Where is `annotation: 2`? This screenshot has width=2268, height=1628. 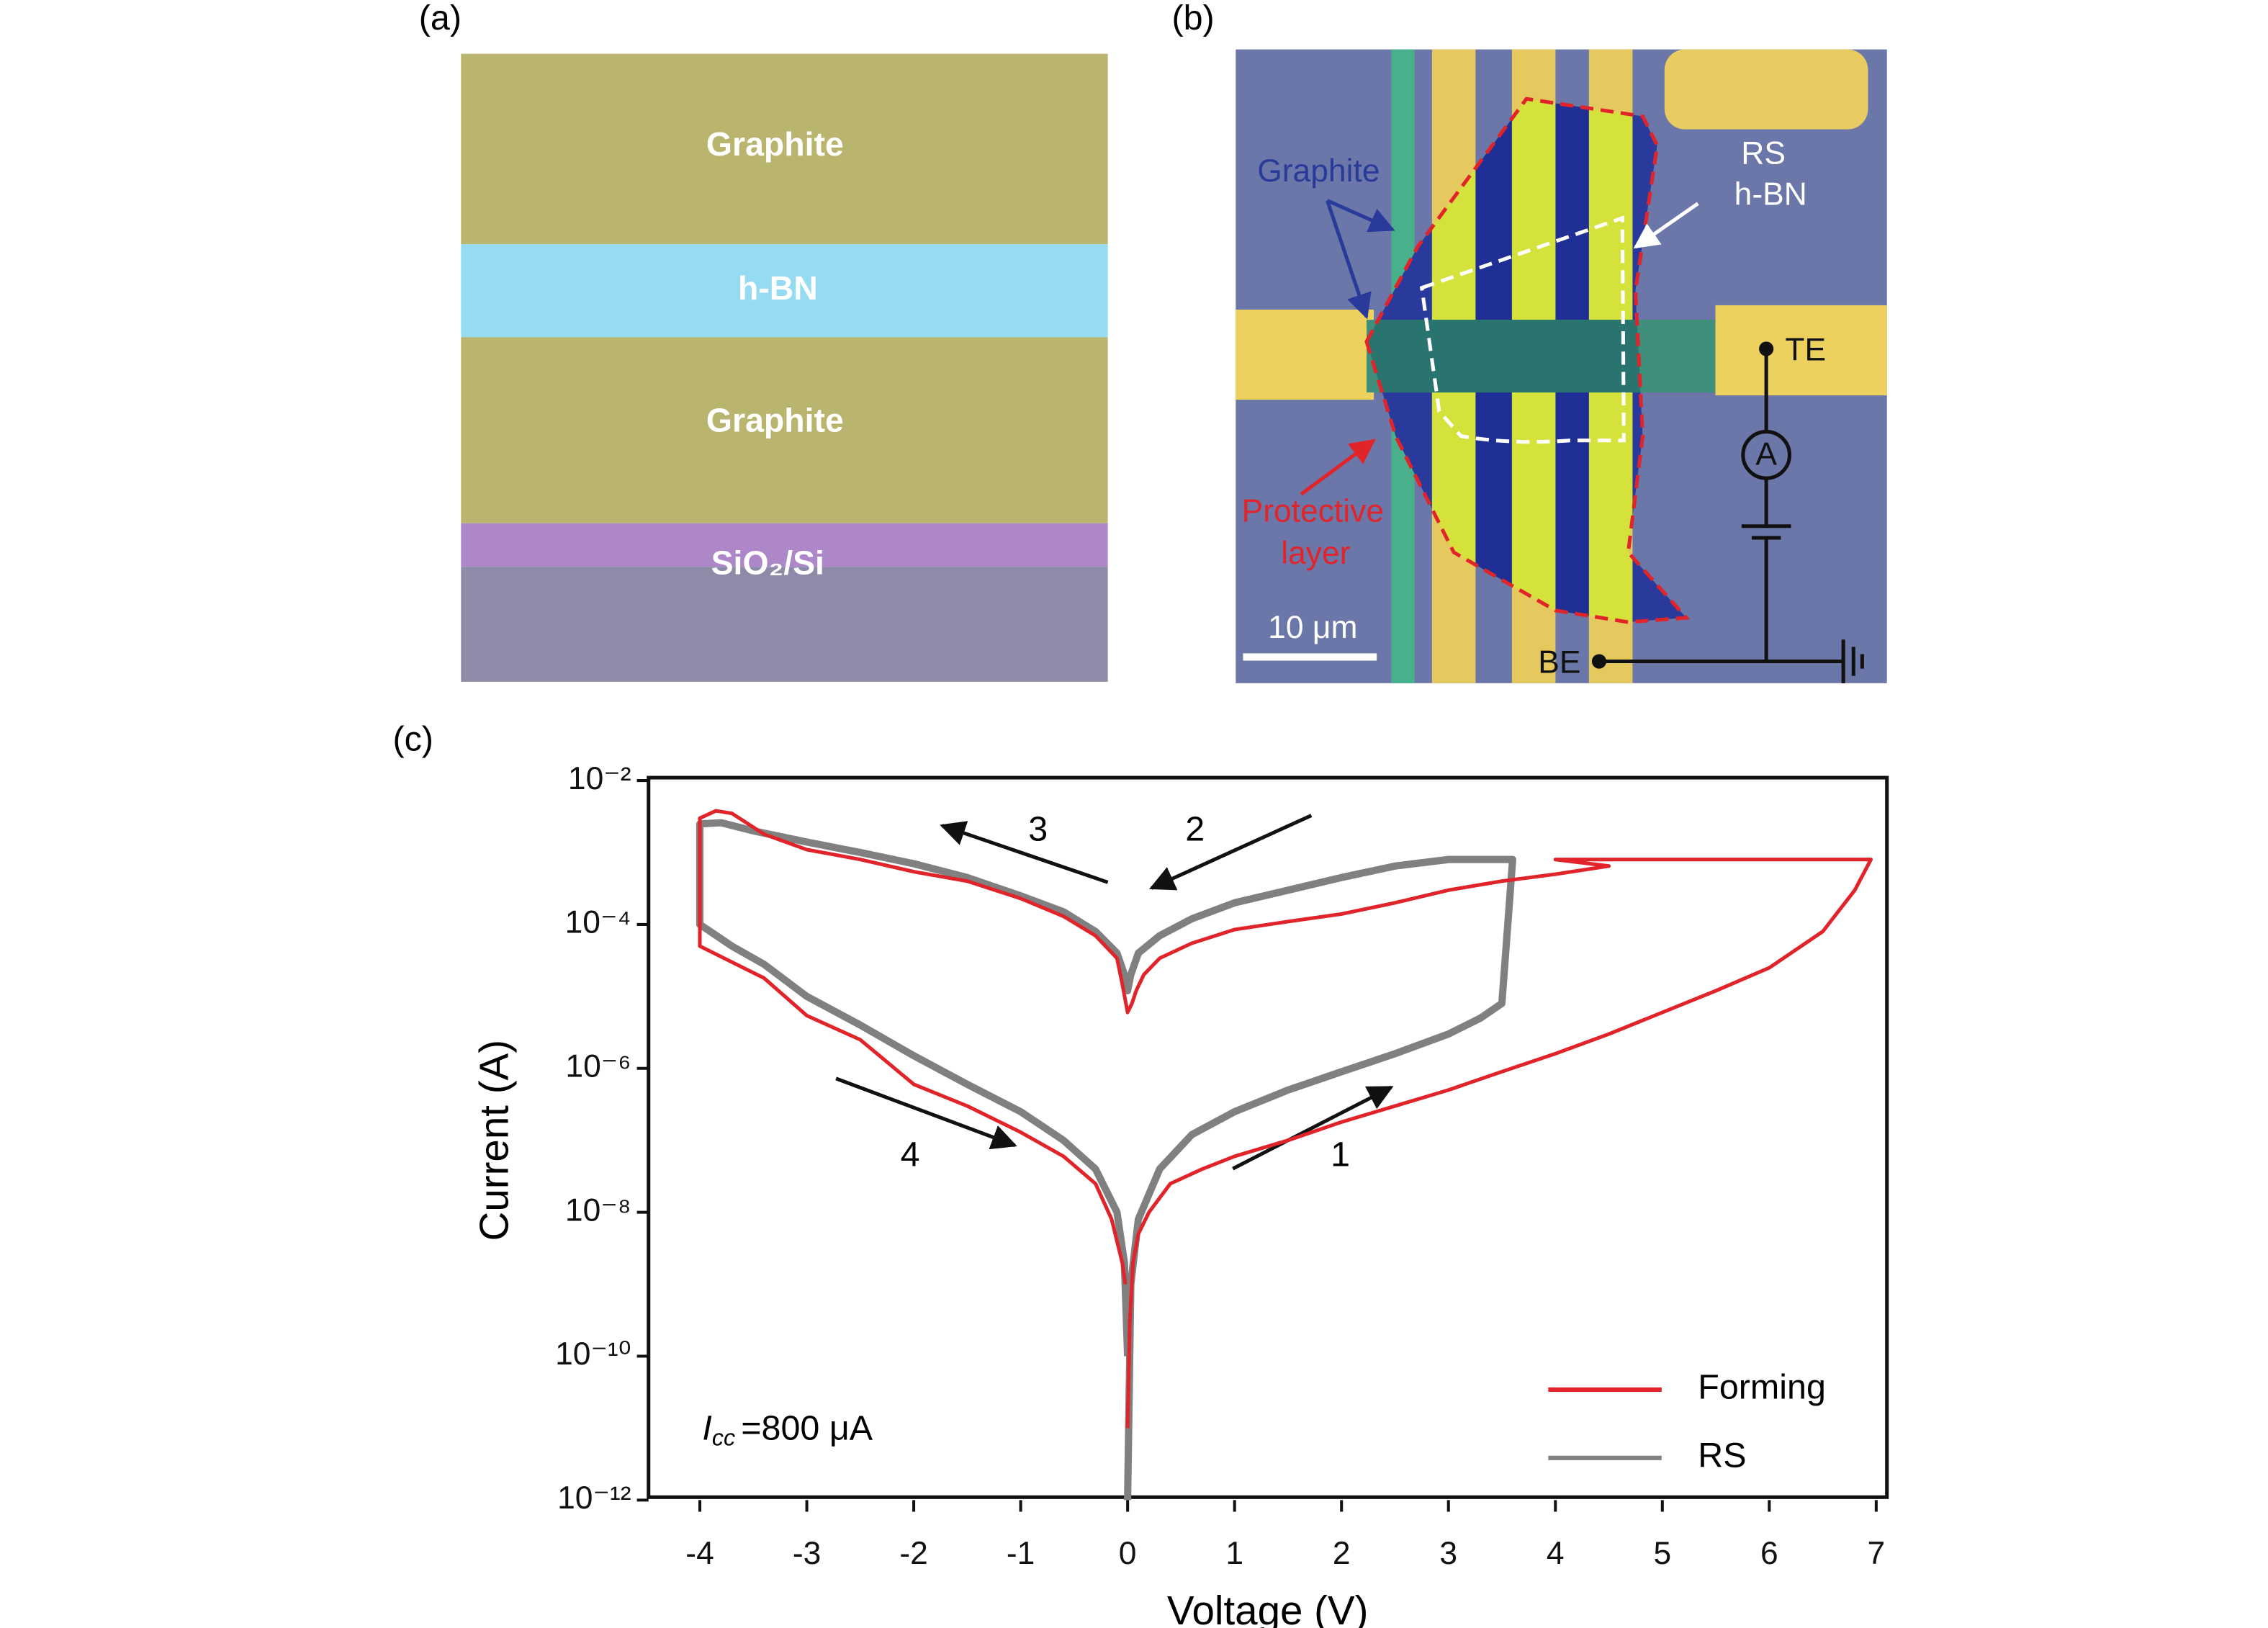 annotation: 2 is located at coordinates (1195, 829).